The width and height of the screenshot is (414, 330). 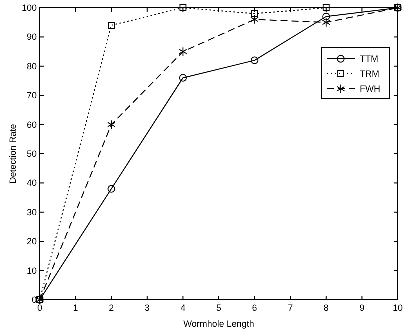 I want to click on y-axis-title: Detection Rate, so click(x=13, y=154).